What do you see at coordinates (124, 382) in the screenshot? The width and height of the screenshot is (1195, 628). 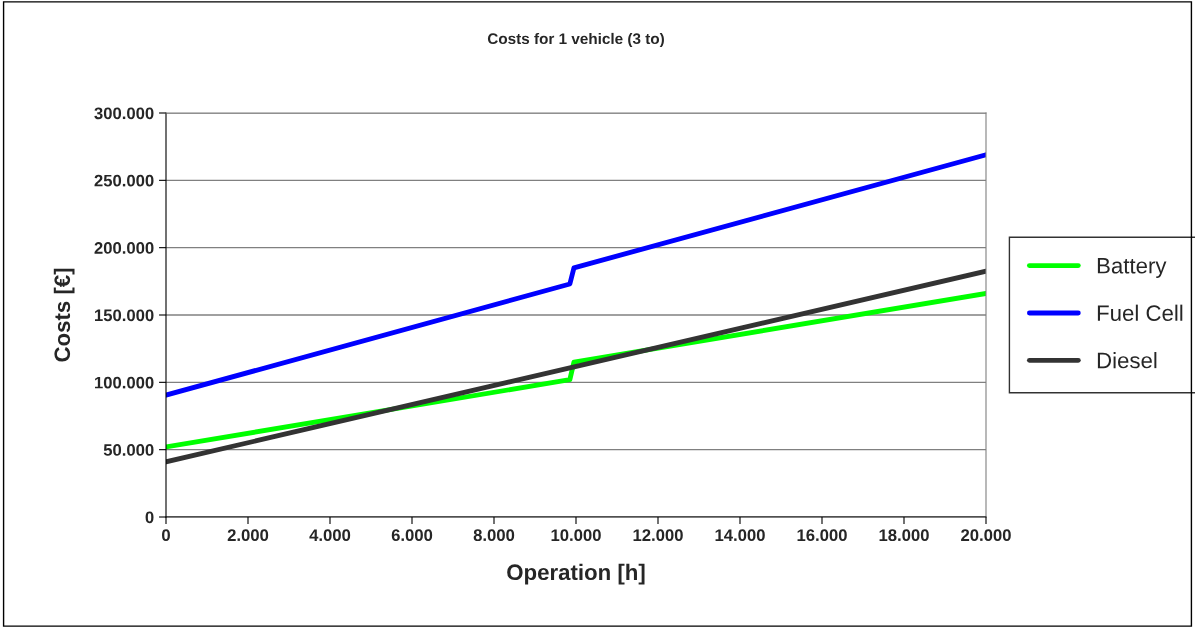 I see `y-tick-label: 100.000` at bounding box center [124, 382].